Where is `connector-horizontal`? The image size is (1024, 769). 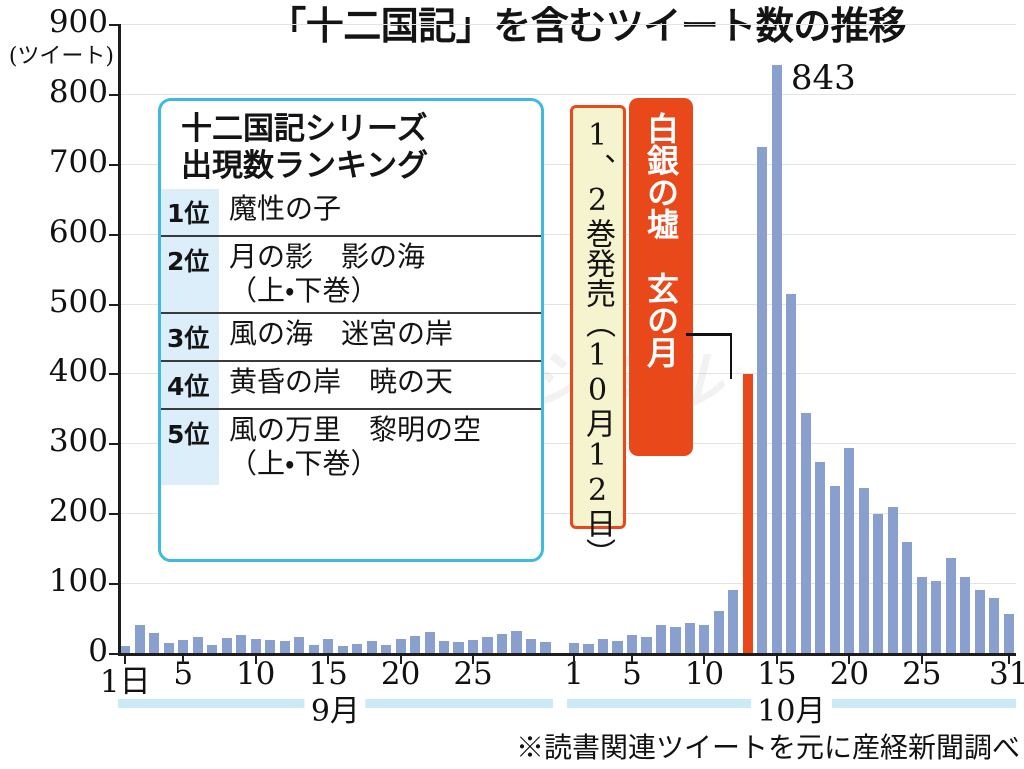 connector-horizontal is located at coordinates (709, 334).